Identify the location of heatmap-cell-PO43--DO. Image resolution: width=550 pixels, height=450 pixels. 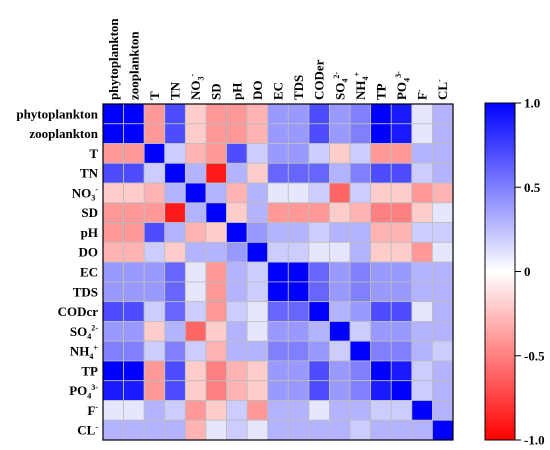
(257, 390).